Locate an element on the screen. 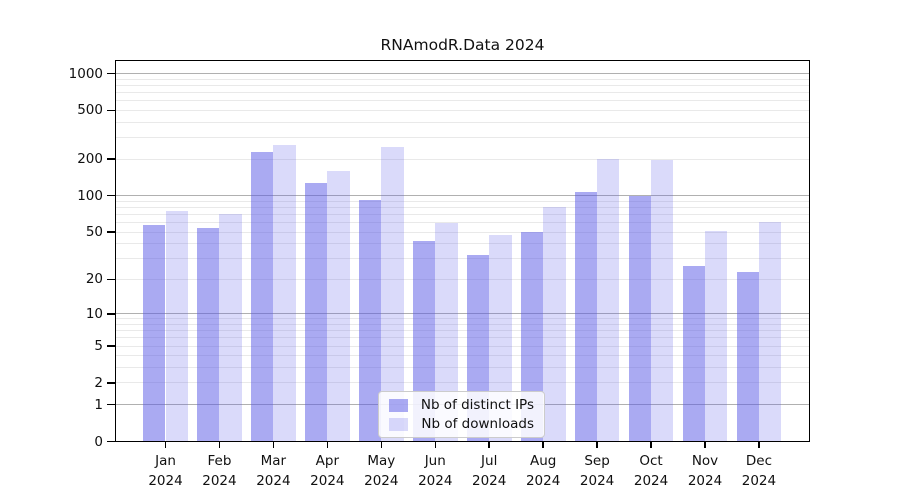  y-tick-label: 2 is located at coordinates (98, 382).